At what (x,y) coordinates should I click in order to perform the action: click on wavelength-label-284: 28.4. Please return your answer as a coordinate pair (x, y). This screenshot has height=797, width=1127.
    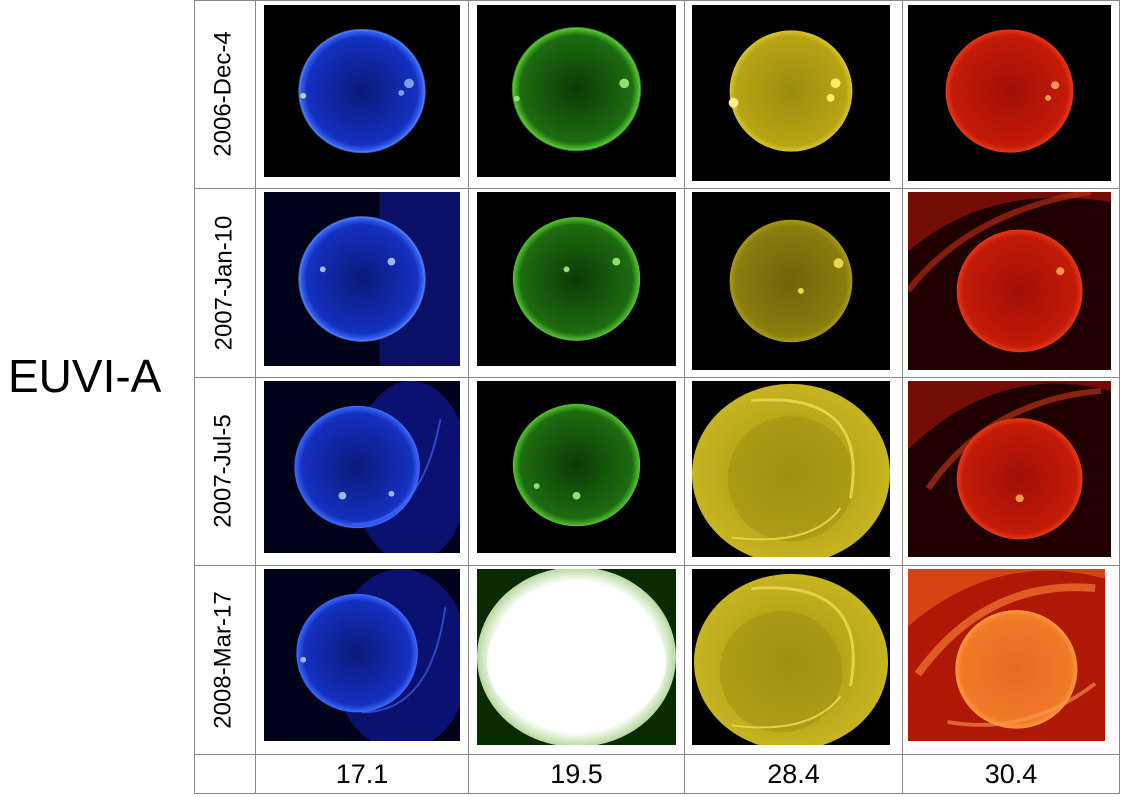
    Looking at the image, I should click on (793, 773).